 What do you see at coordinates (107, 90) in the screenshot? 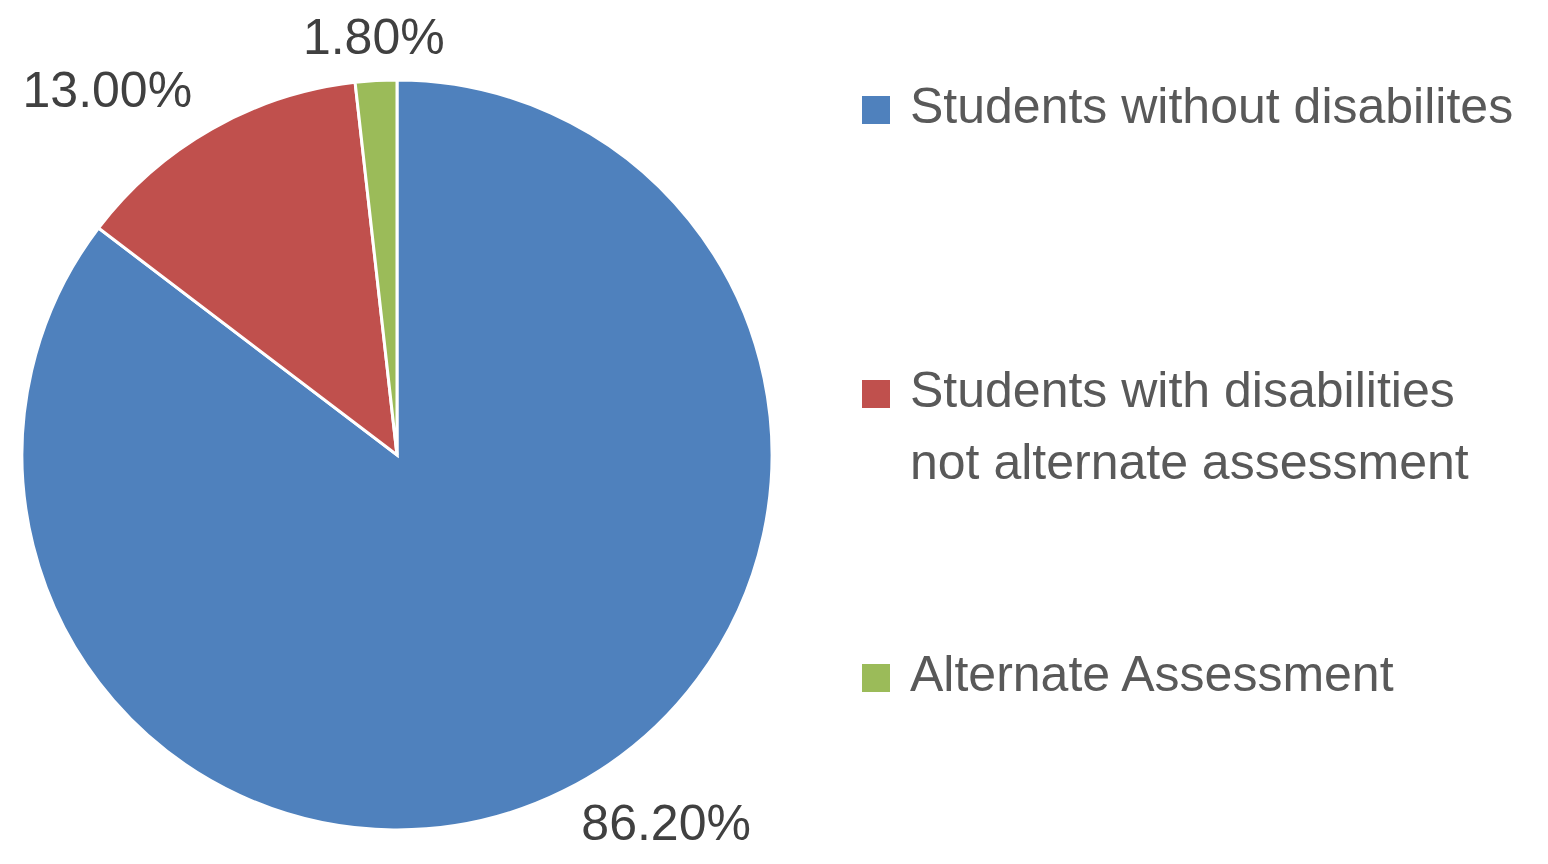
I see `data-label: 13.00%` at bounding box center [107, 90].